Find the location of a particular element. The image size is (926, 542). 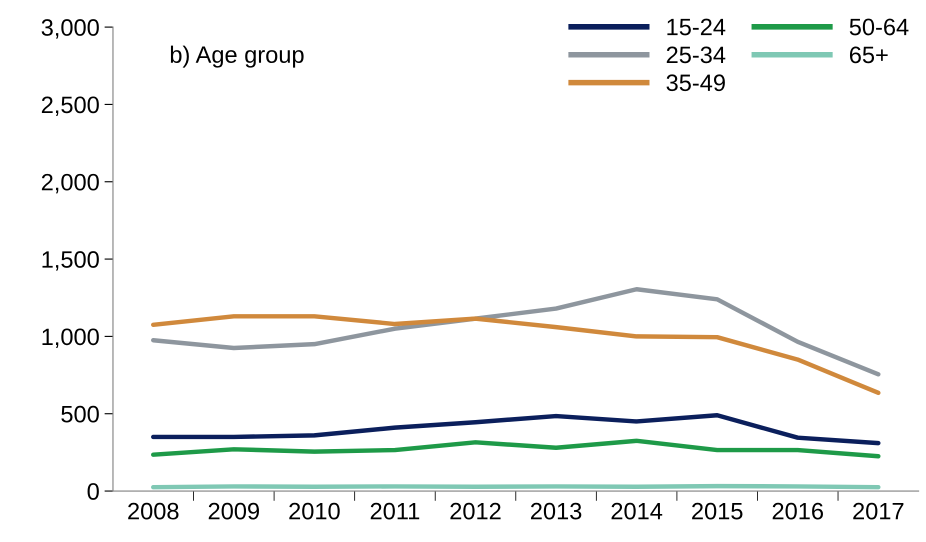

x-tick-label: 2015 is located at coordinates (717, 511).